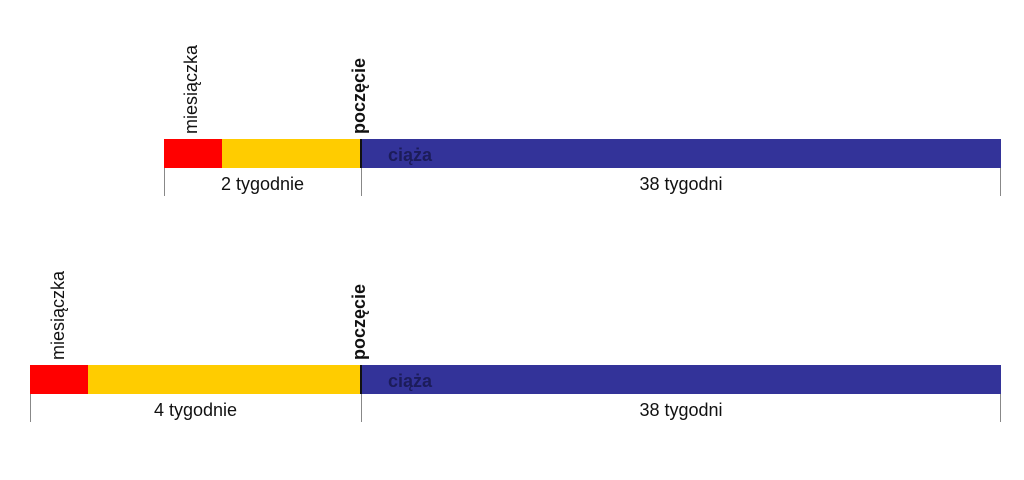 This screenshot has width=1024, height=480. What do you see at coordinates (262, 184) in the screenshot?
I see `pre-span-label: 2 tygodnie` at bounding box center [262, 184].